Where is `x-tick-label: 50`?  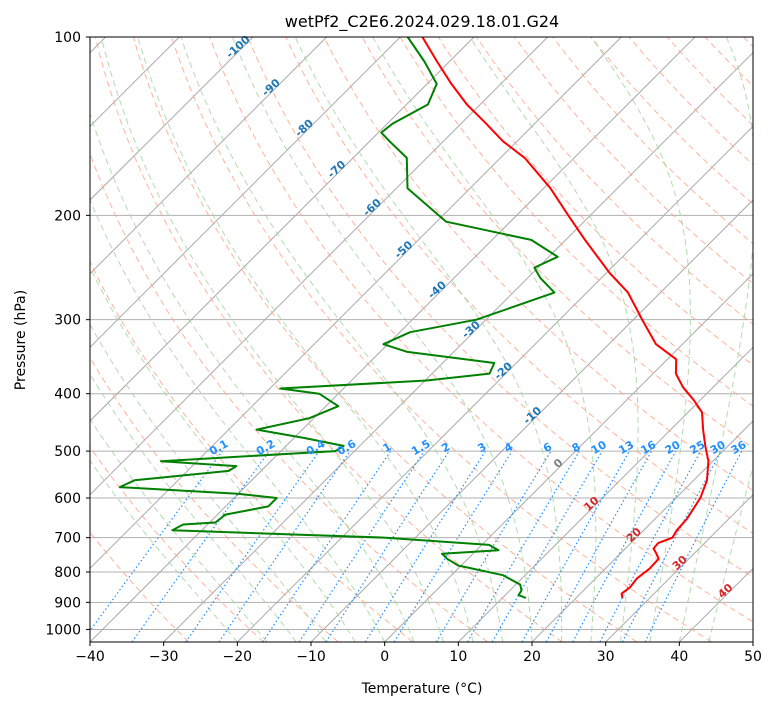 x-tick-label: 50 is located at coordinates (753, 657).